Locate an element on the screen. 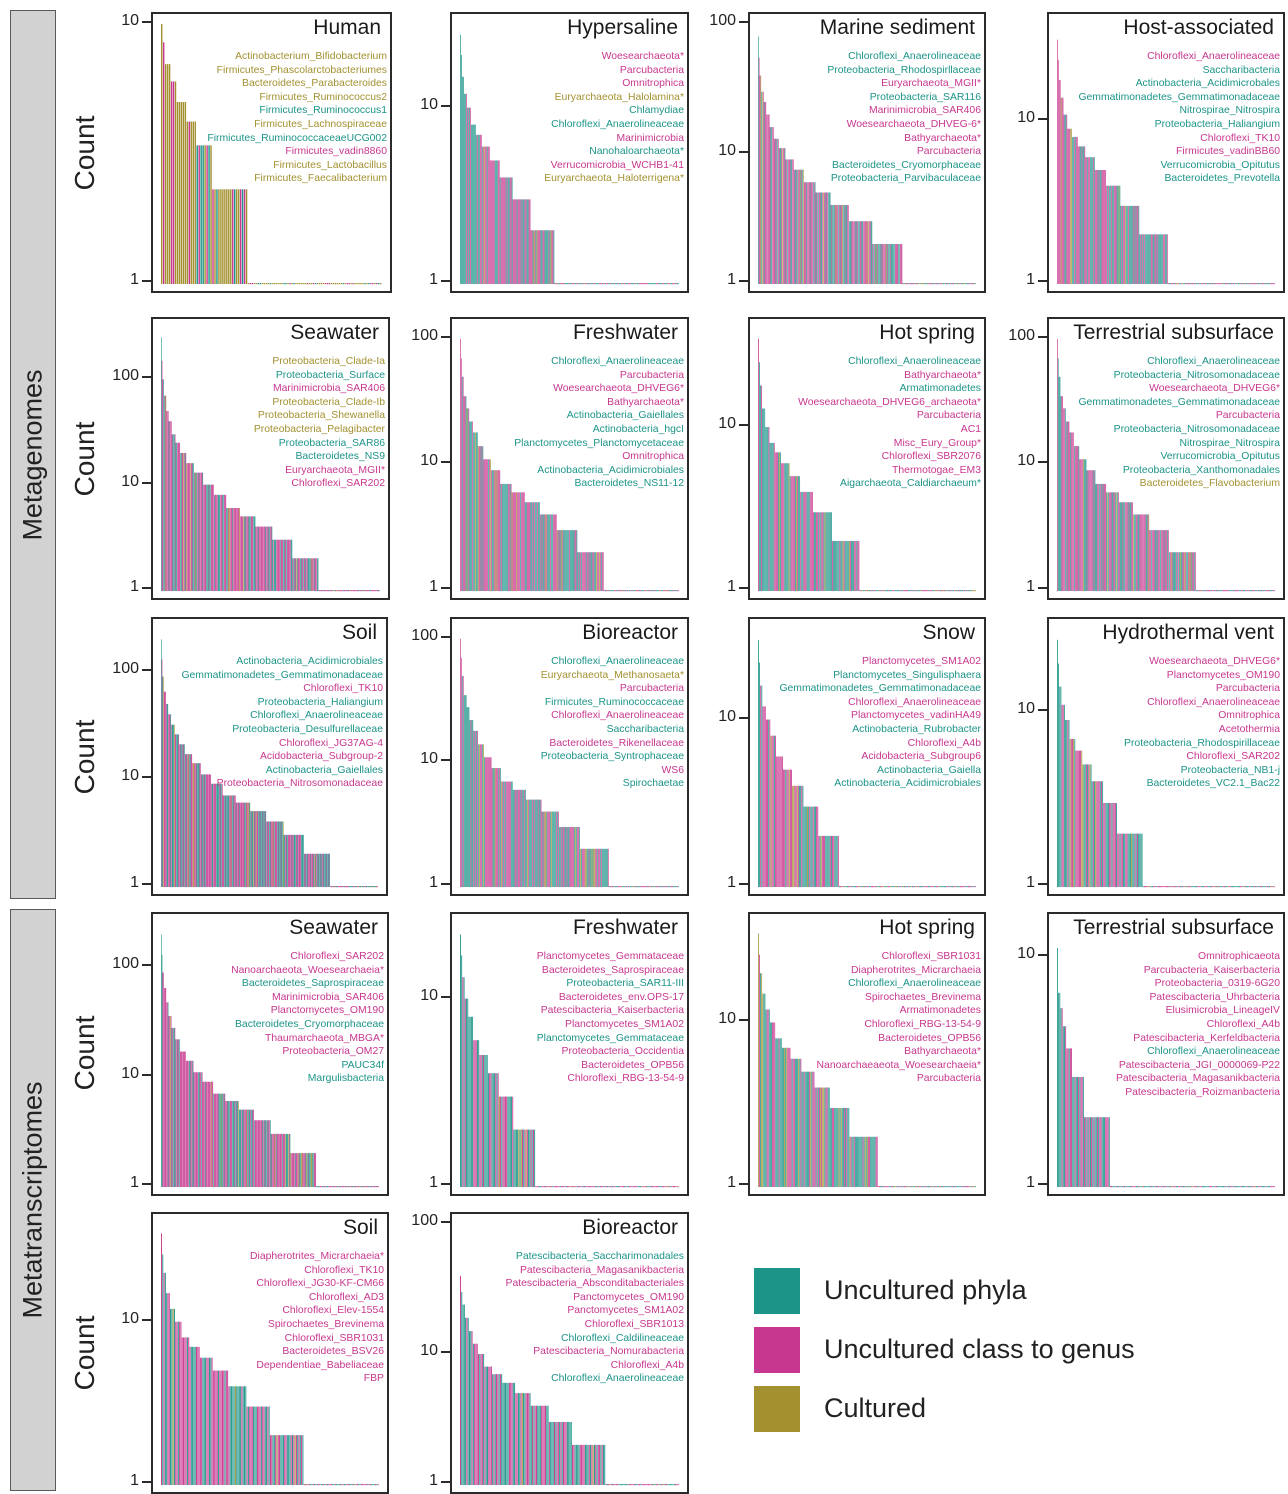  taxon-label: Firmicutes_Lachnospiraceae is located at coordinates (320, 124).